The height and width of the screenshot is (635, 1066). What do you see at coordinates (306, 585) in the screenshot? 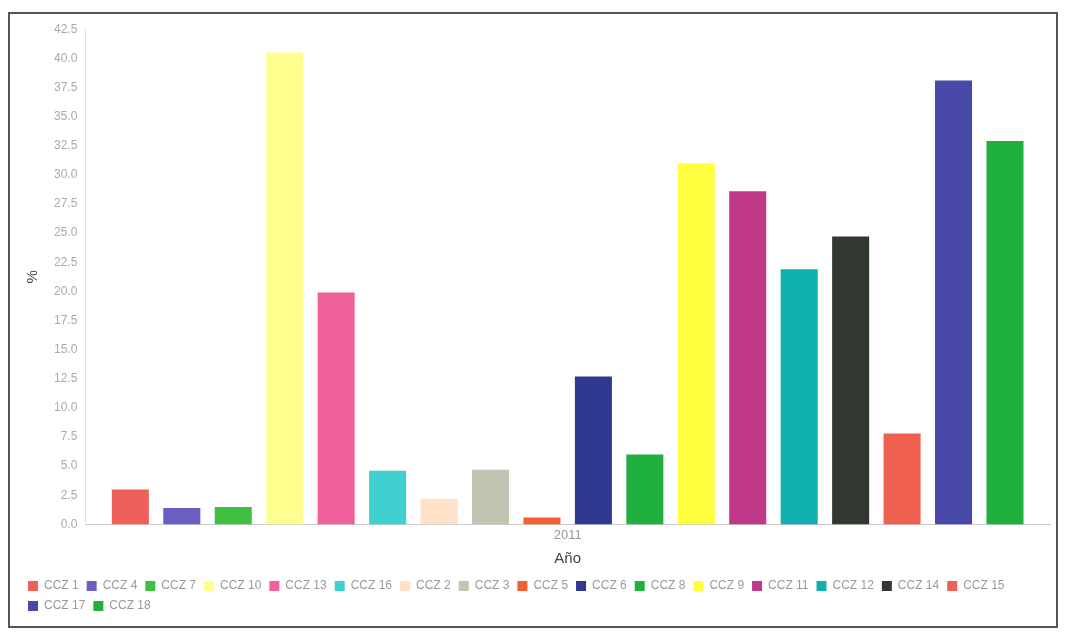
I see `legend-label: CCZ 13` at bounding box center [306, 585].